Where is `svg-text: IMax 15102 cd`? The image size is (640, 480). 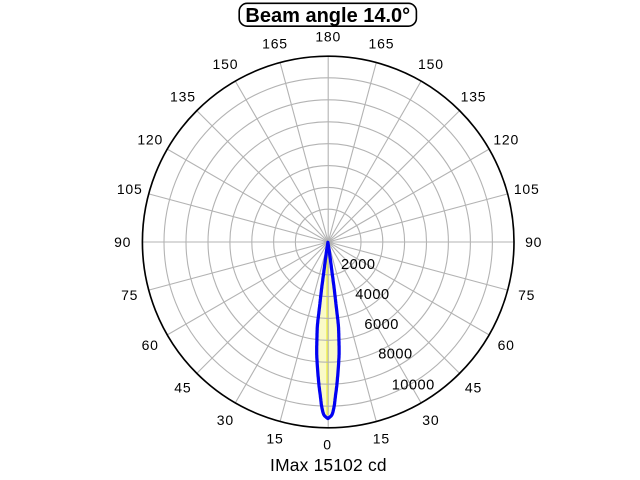 svg-text: IMax 15102 cd is located at coordinates (328, 465).